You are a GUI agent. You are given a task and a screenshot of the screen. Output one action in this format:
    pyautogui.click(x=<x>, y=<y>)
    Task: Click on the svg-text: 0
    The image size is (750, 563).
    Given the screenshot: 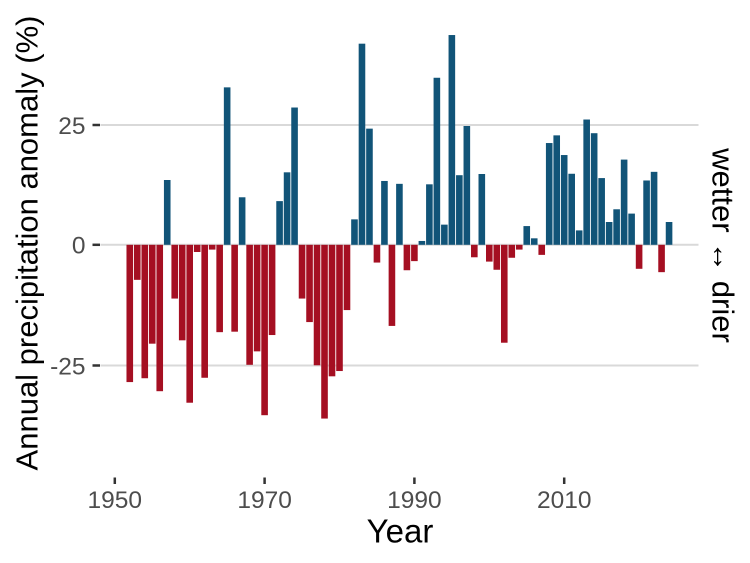 What is the action you would take?
    pyautogui.click(x=79, y=246)
    